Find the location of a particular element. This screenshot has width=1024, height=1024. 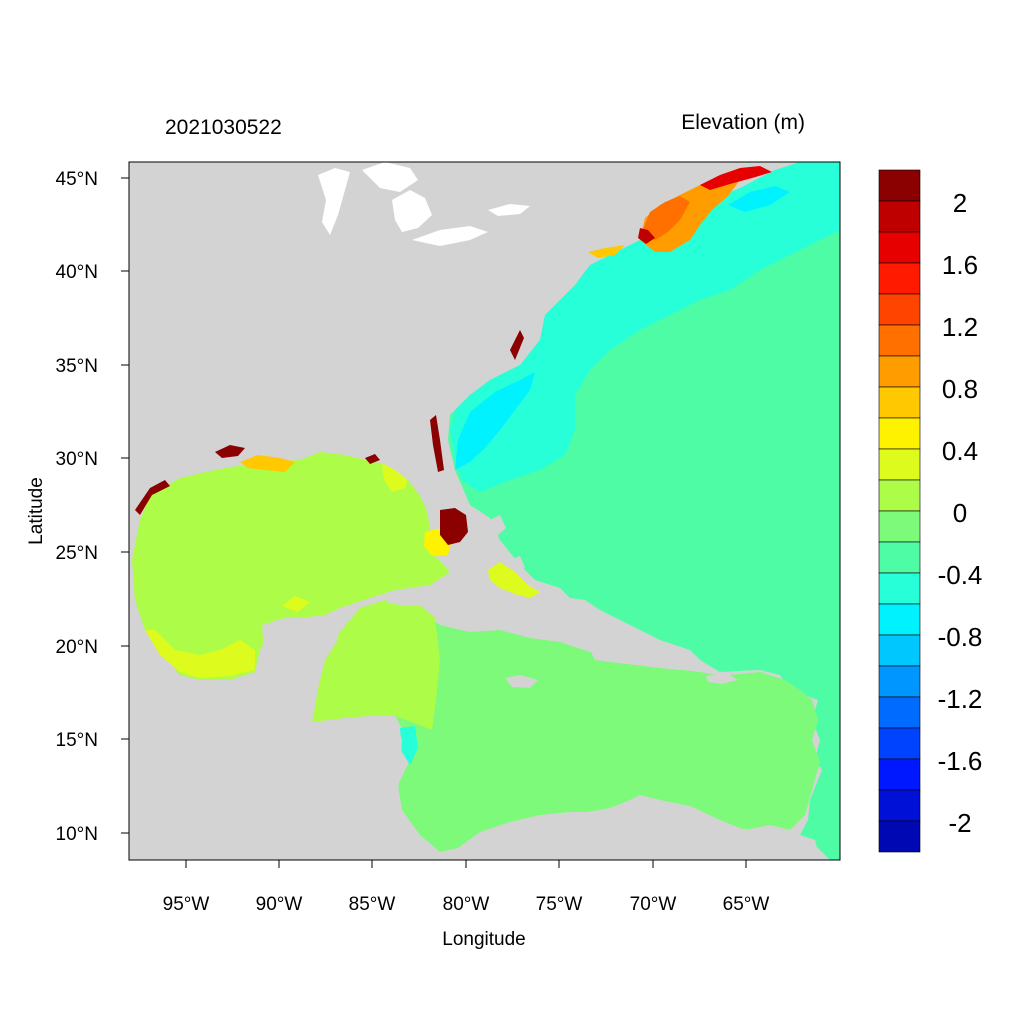

colorbar-label: -0.4 is located at coordinates (960, 575).